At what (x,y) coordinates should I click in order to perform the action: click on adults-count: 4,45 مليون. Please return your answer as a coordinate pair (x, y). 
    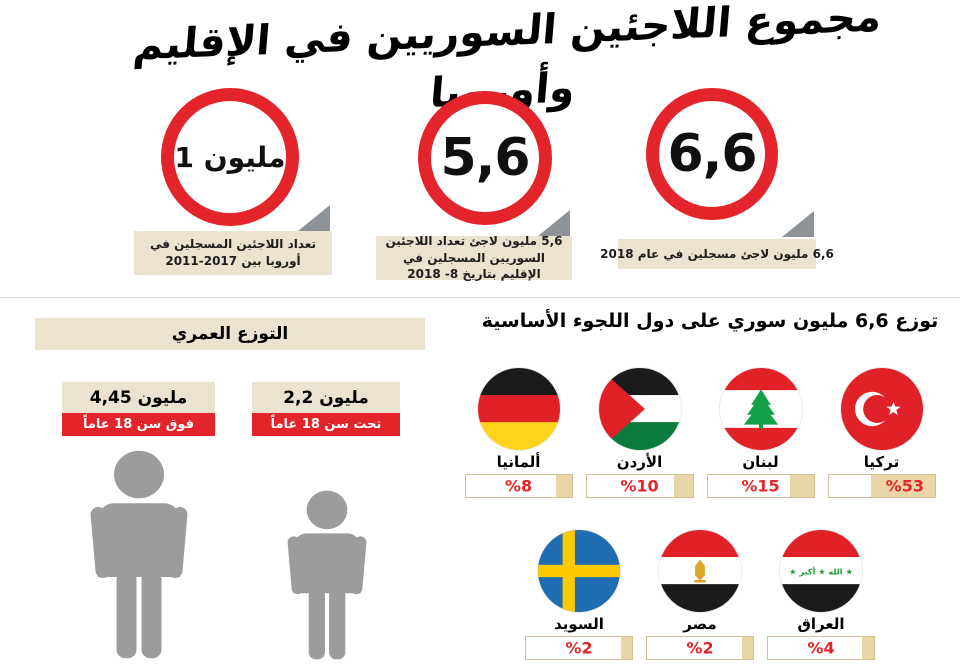
    Looking at the image, I should click on (138, 397).